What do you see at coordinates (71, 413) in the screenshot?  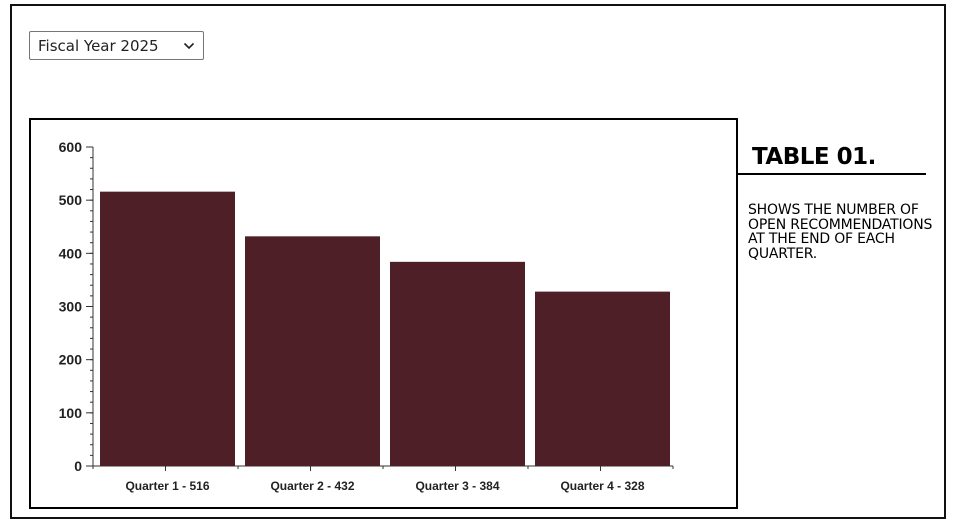 I see `y-tick-label: 100` at bounding box center [71, 413].